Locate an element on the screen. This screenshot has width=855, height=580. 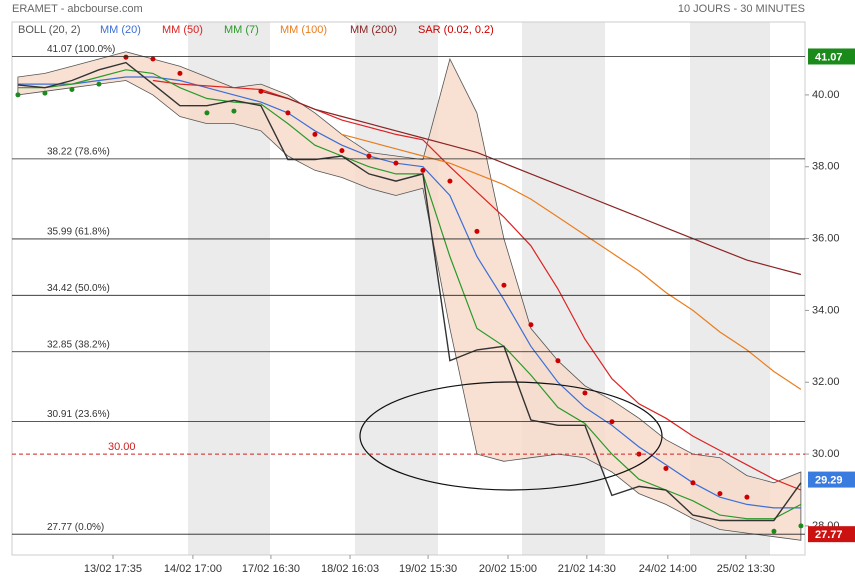
fib-label: 27.77 (0.0%) is located at coordinates (75, 527).